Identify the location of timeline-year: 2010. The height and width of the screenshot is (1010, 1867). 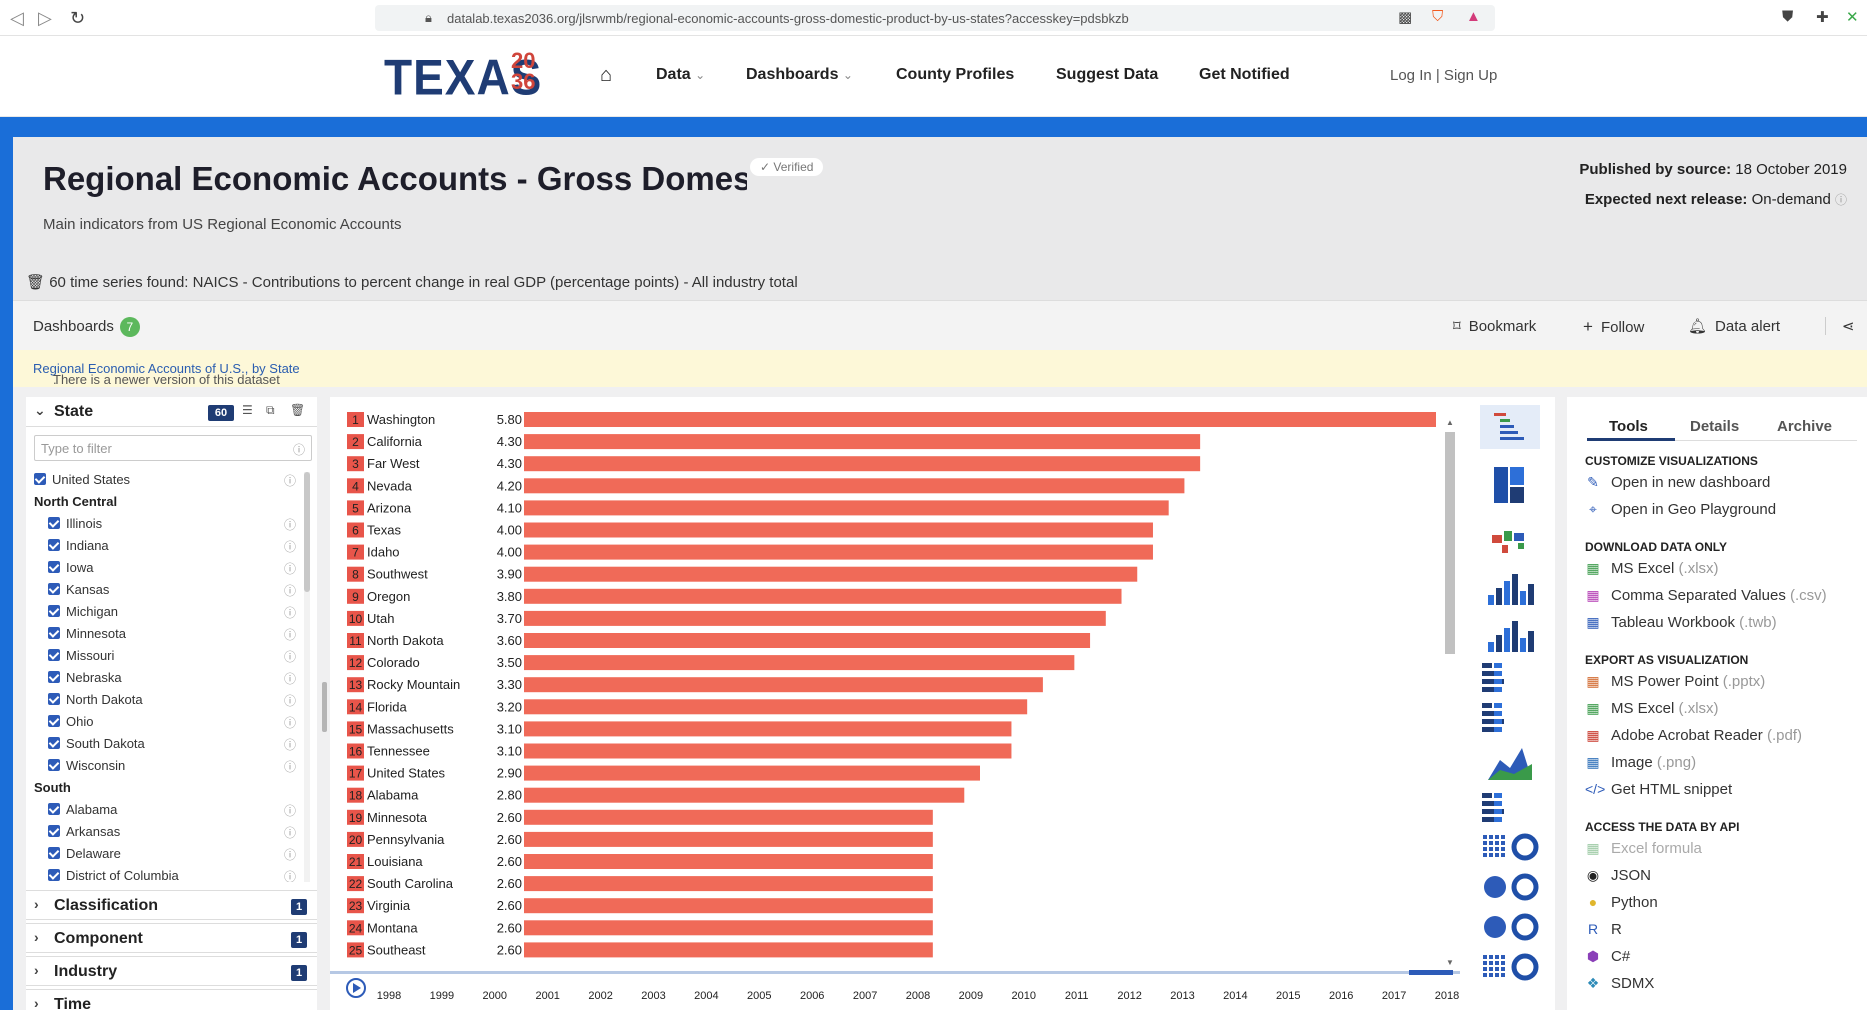
(1024, 996).